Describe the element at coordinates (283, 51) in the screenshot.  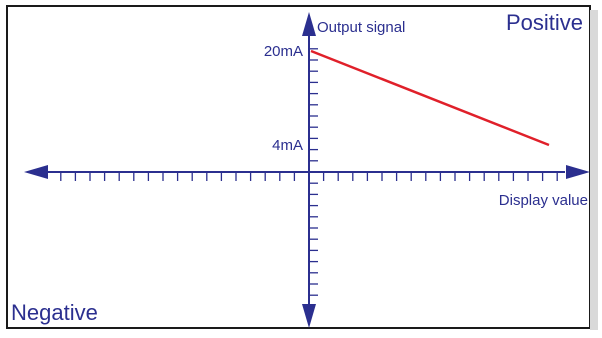
I see `y-tick-label-20ma: 20mA` at that location.